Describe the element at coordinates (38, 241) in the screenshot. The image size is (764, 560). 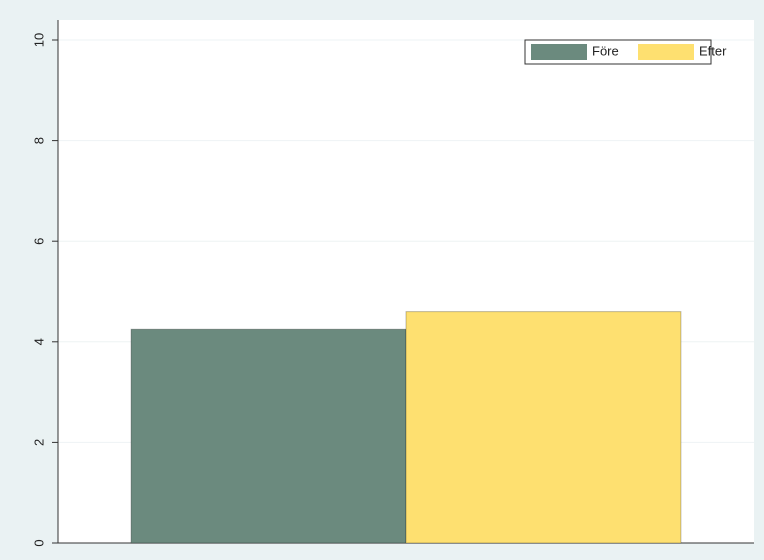
I see `y-tick-label: 6` at that location.